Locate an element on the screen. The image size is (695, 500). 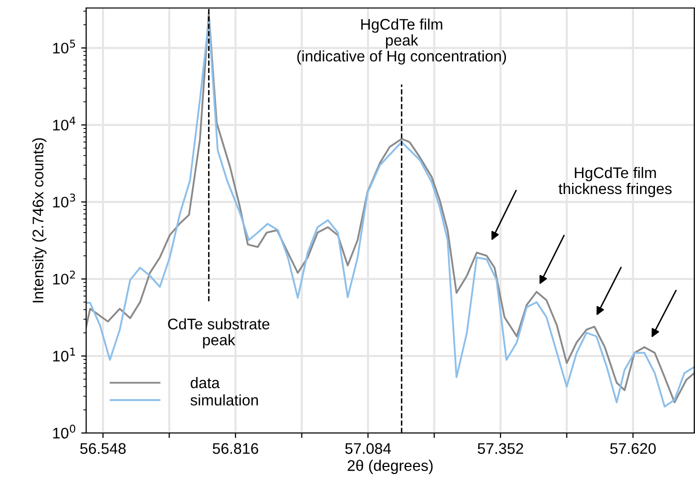
y-tick-label: 10$^{5}$ is located at coordinates (64, 47).